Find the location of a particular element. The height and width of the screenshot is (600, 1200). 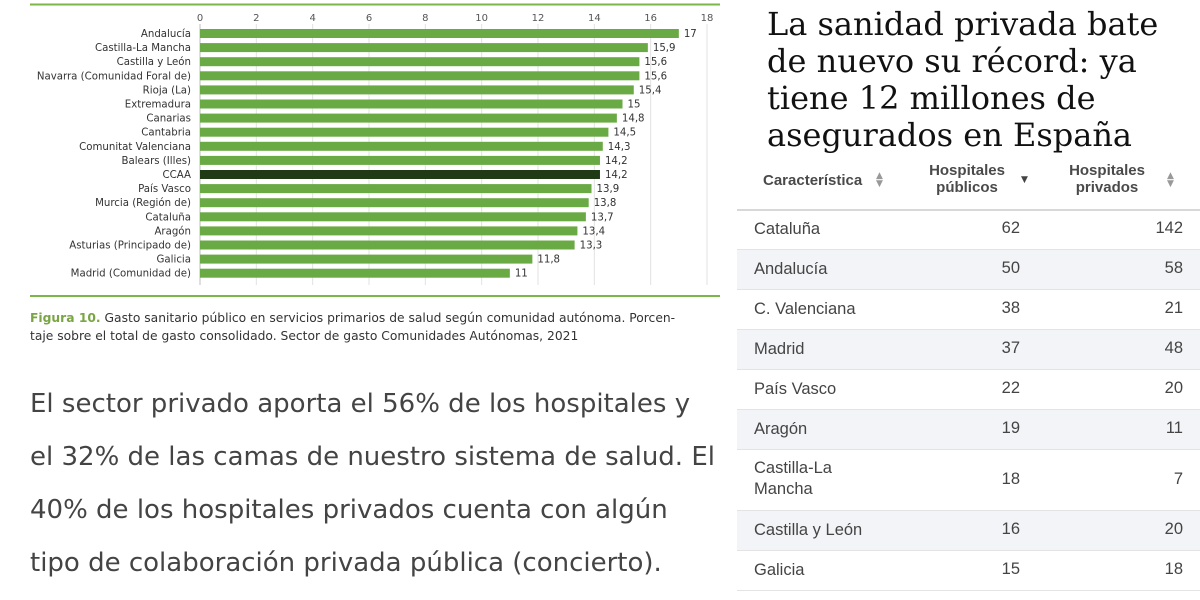

cell-publicos: 62 is located at coordinates (1010, 228).